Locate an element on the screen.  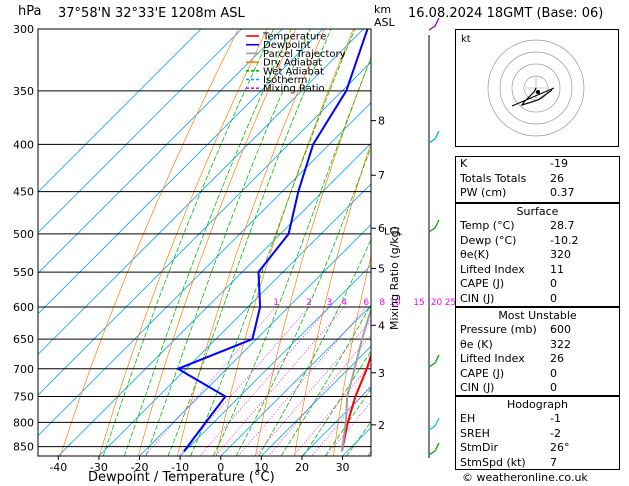
most-unstable-title: Most Unstable is located at coordinates (537, 315).